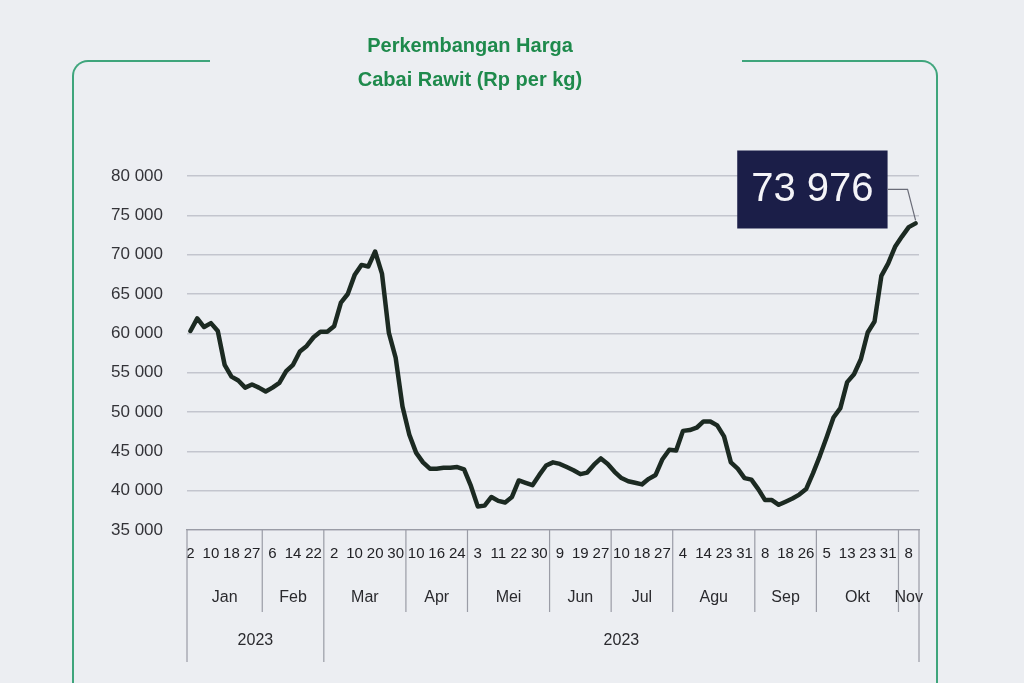  I want to click on x-tick-label: 13, so click(847, 553).